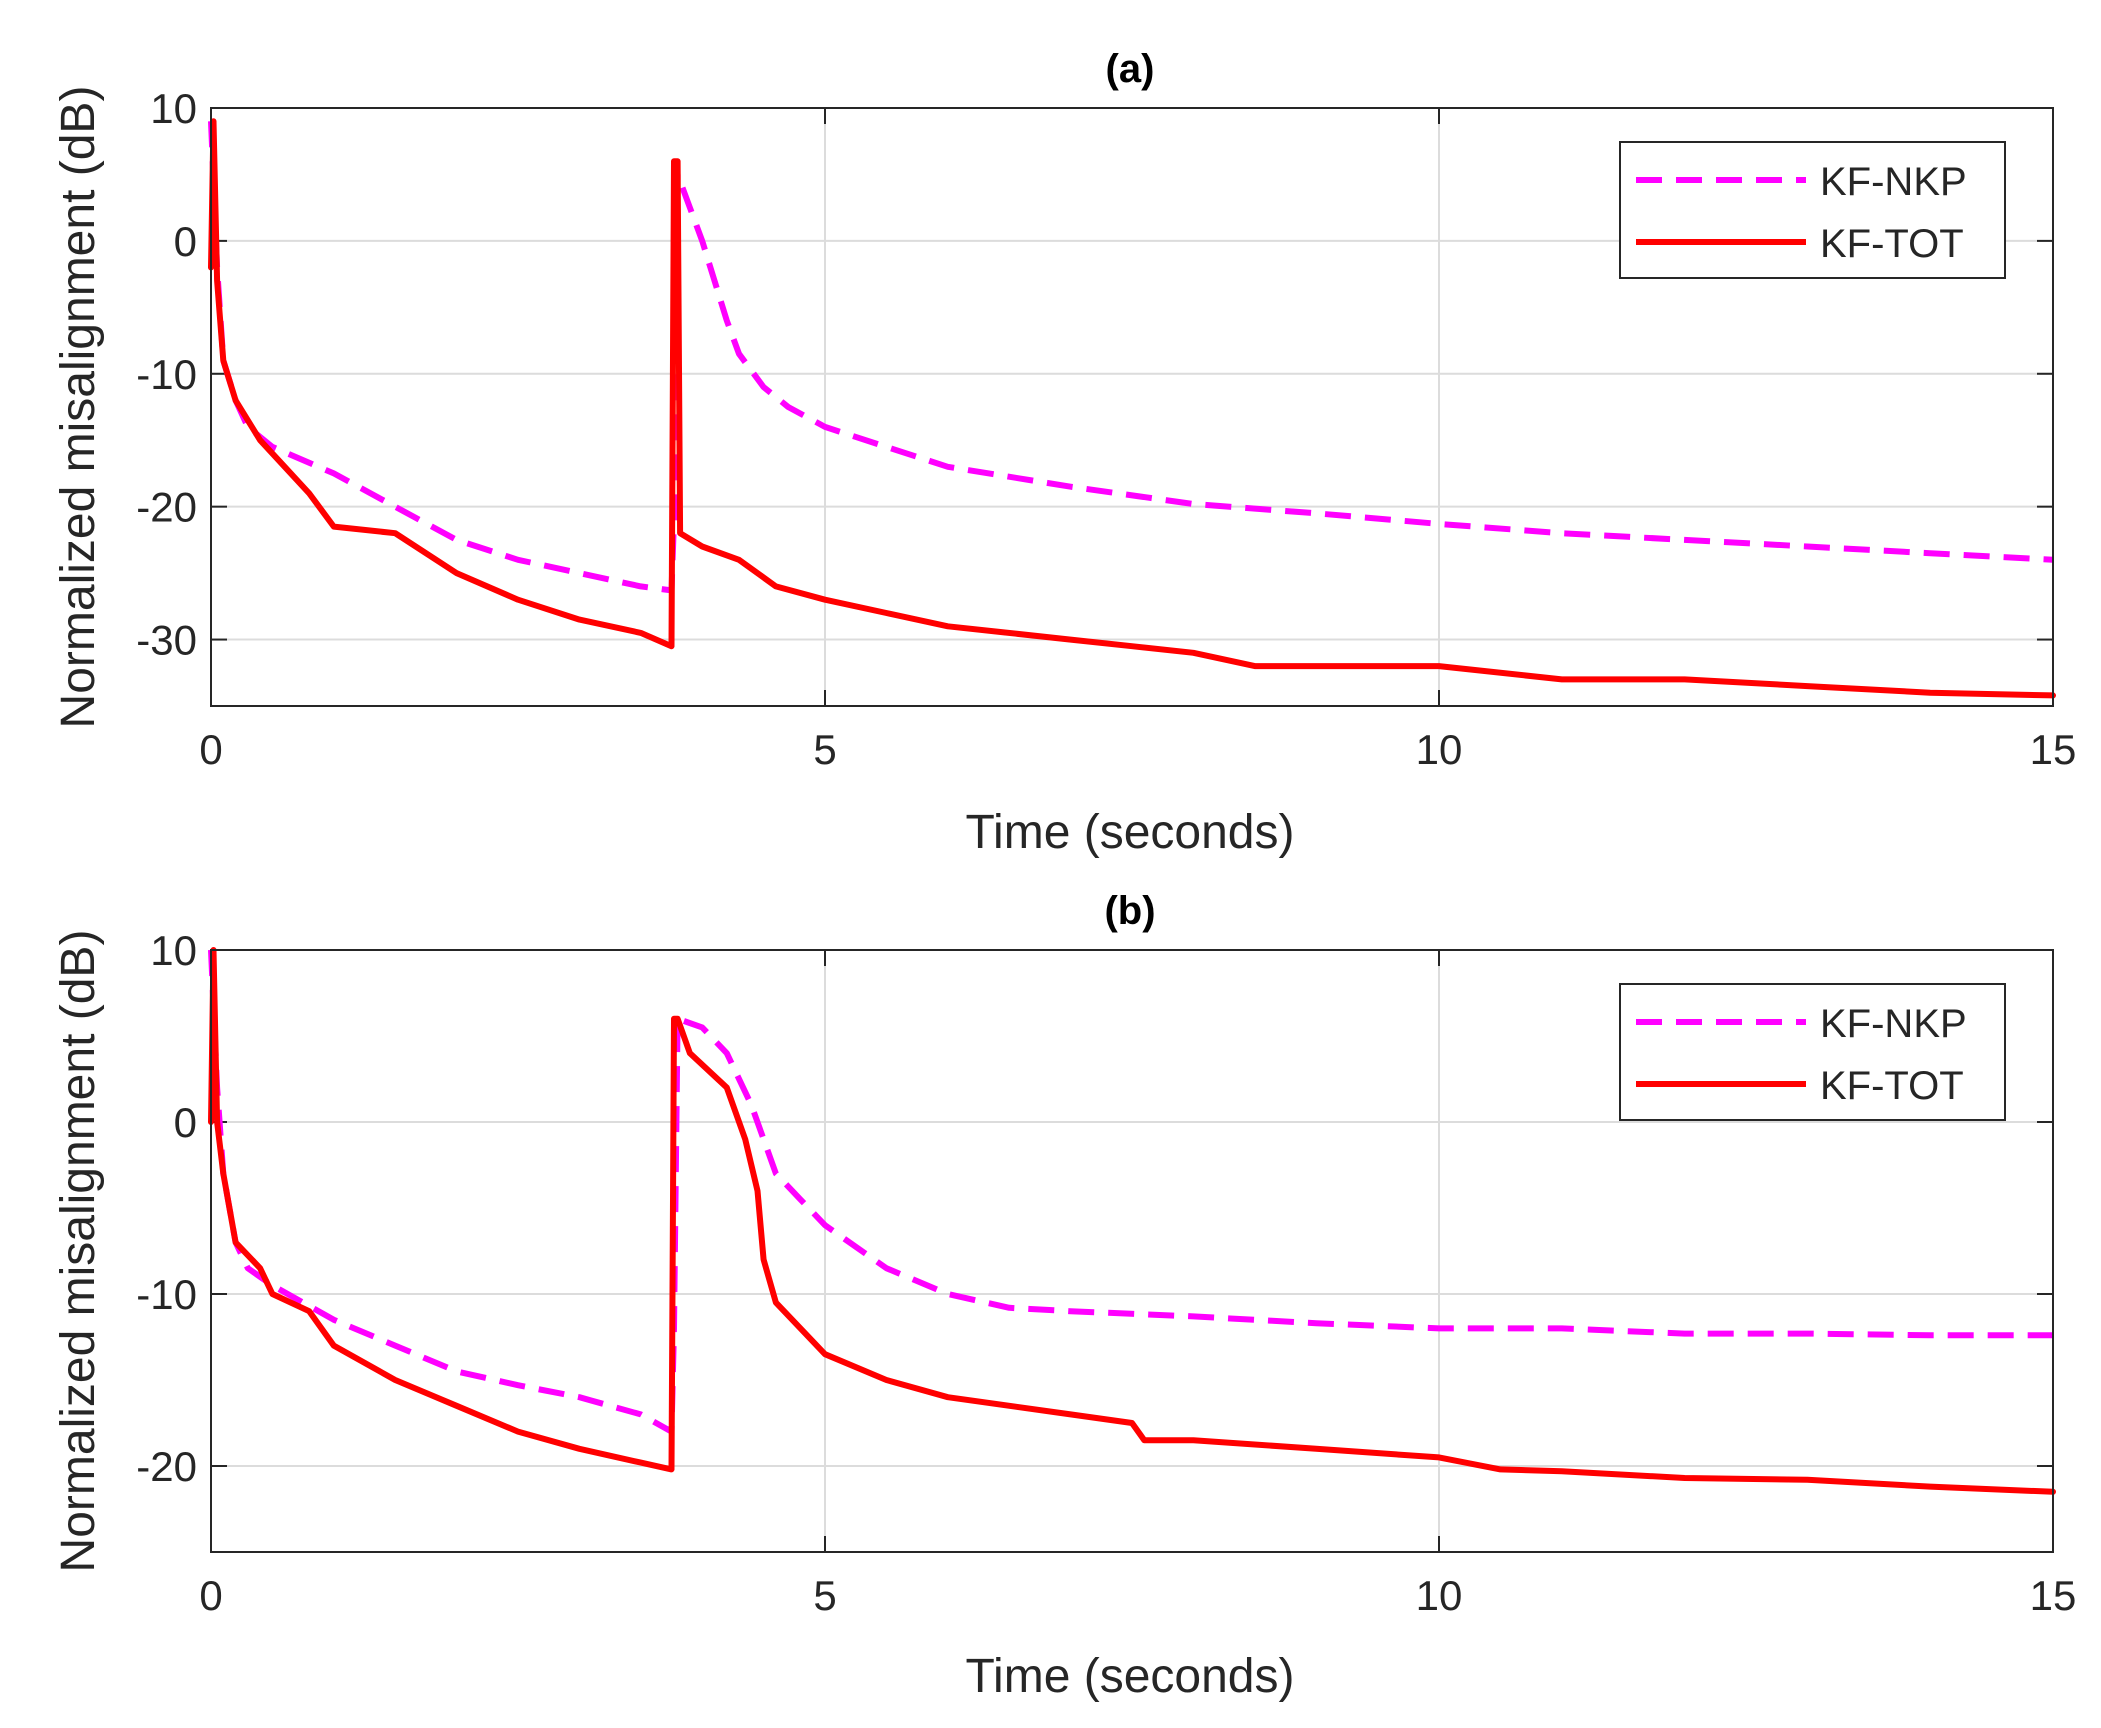 The height and width of the screenshot is (1728, 2101). What do you see at coordinates (1892, 1086) in the screenshot?
I see `legend-label-kf-tot-b: KF-TOT` at bounding box center [1892, 1086].